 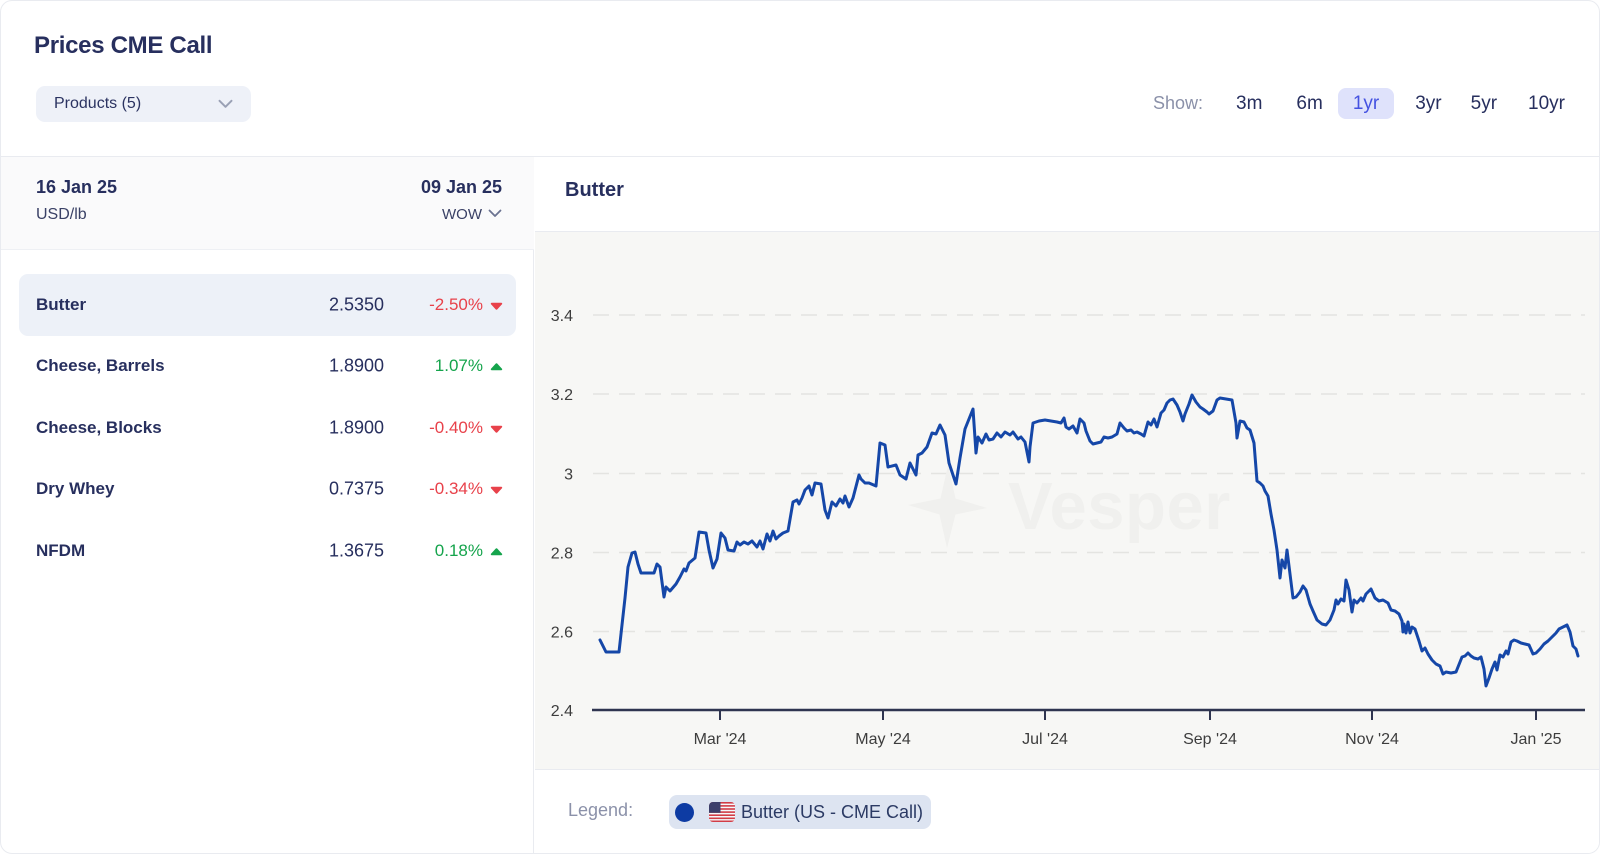 I want to click on svg-text: May '24, so click(x=883, y=739).